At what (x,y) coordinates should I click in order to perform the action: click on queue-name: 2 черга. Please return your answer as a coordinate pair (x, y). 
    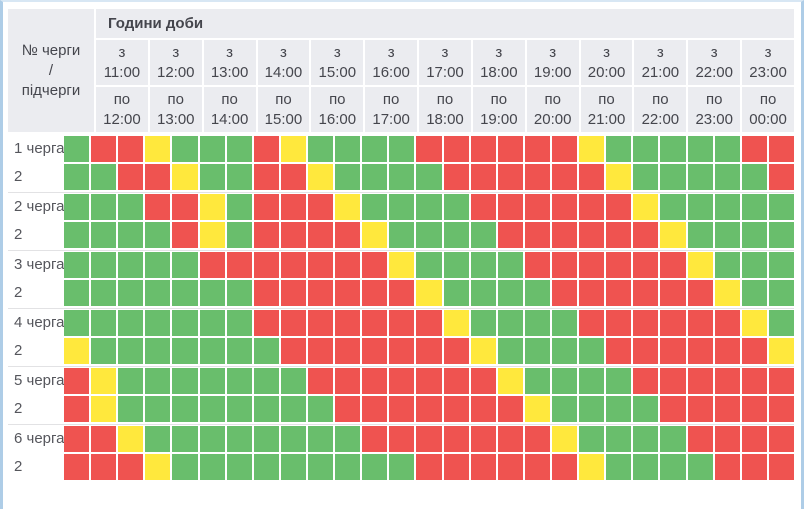
    Looking at the image, I should click on (39, 206).